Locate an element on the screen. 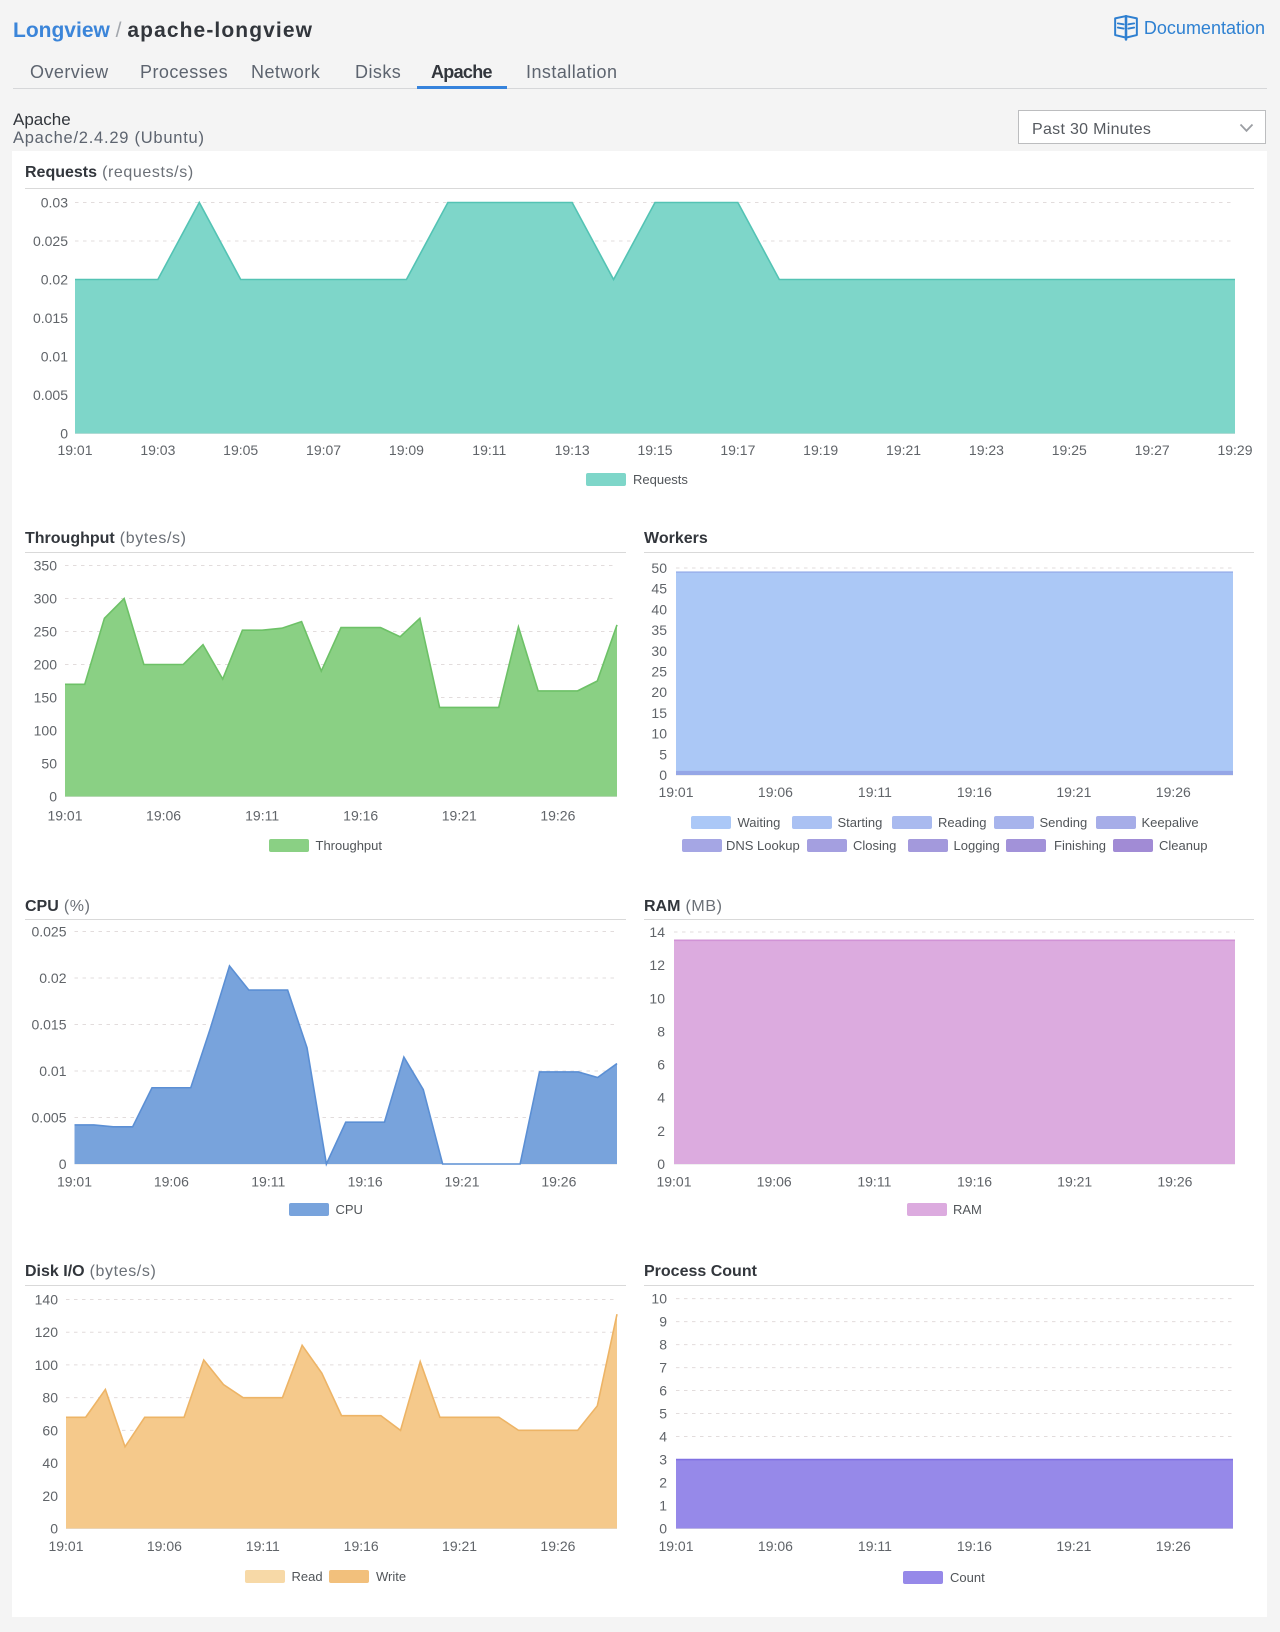 The width and height of the screenshot is (1280, 1632). svg-text: 4 is located at coordinates (661, 1098).